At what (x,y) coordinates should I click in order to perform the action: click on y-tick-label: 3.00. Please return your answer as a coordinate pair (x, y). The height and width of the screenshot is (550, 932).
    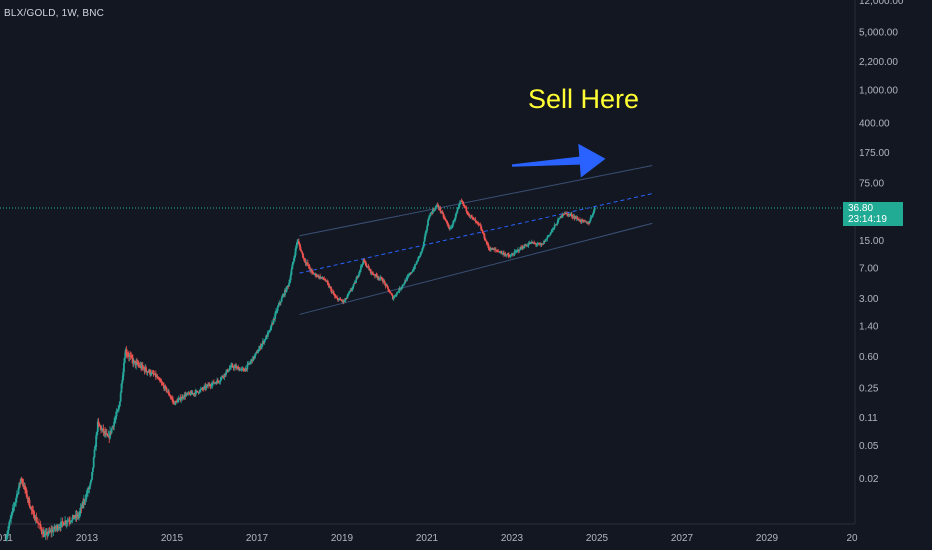
    Looking at the image, I should click on (869, 299).